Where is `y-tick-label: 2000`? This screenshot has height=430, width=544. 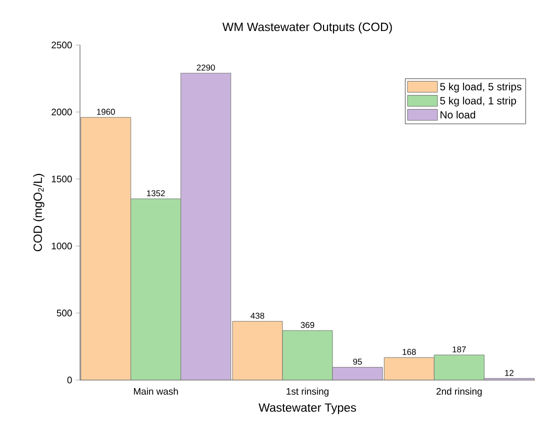 y-tick-label: 2000 is located at coordinates (62, 112).